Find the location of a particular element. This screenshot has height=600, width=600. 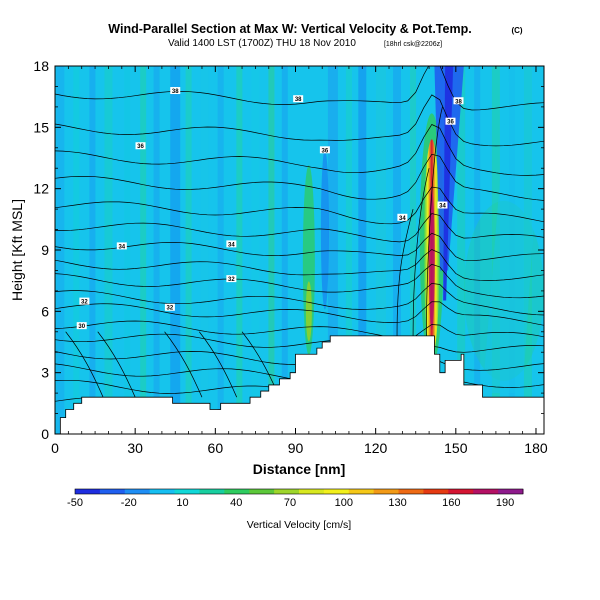

colorbar-tick-label: 160 is located at coordinates (451, 503).